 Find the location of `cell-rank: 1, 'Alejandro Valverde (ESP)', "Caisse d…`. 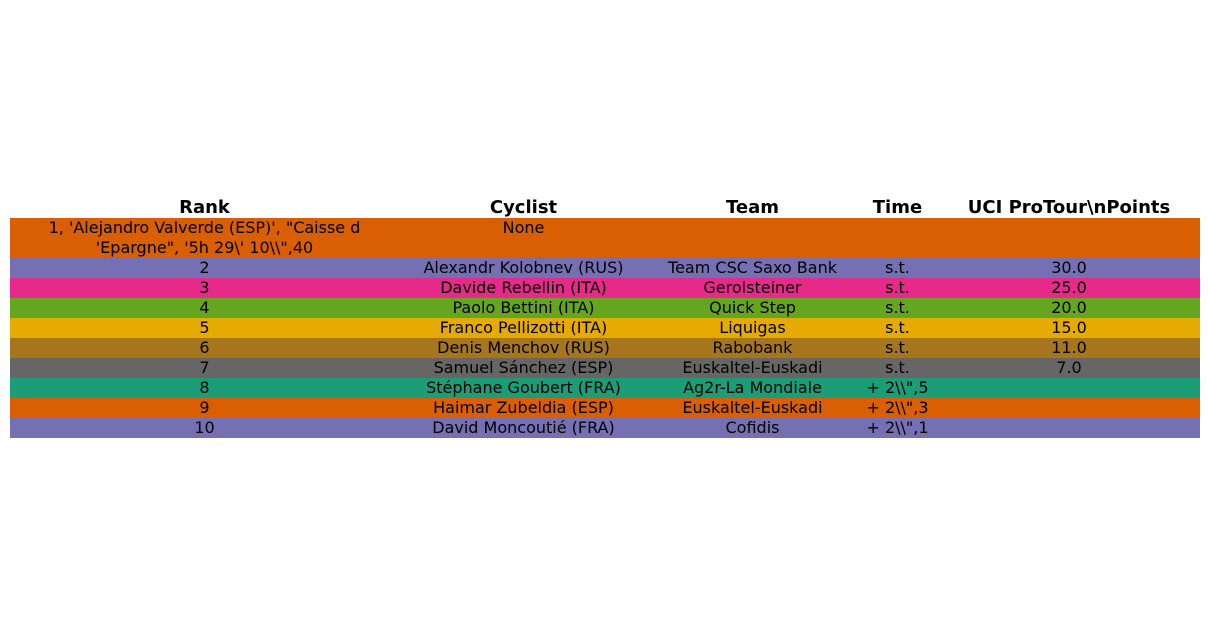

cell-rank: 1, 'Alejandro Valverde (ESP)', "Caisse d… is located at coordinates (204, 237).